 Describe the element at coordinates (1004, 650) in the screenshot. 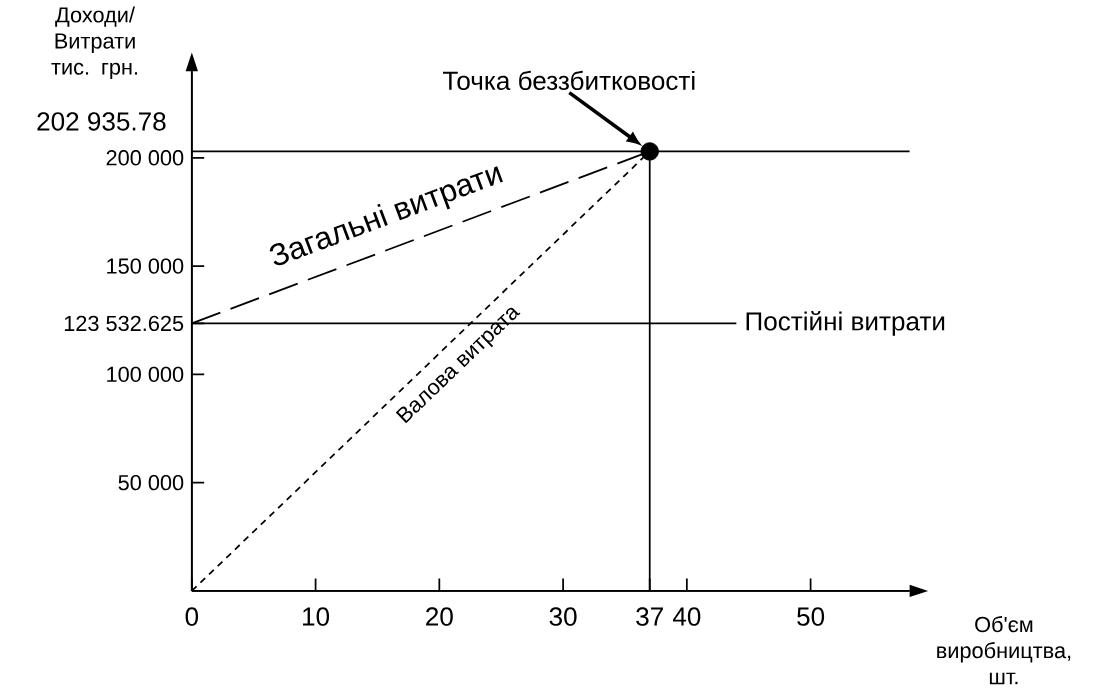

I see `x-axis-title: Об'єм виробництва, шт.` at that location.